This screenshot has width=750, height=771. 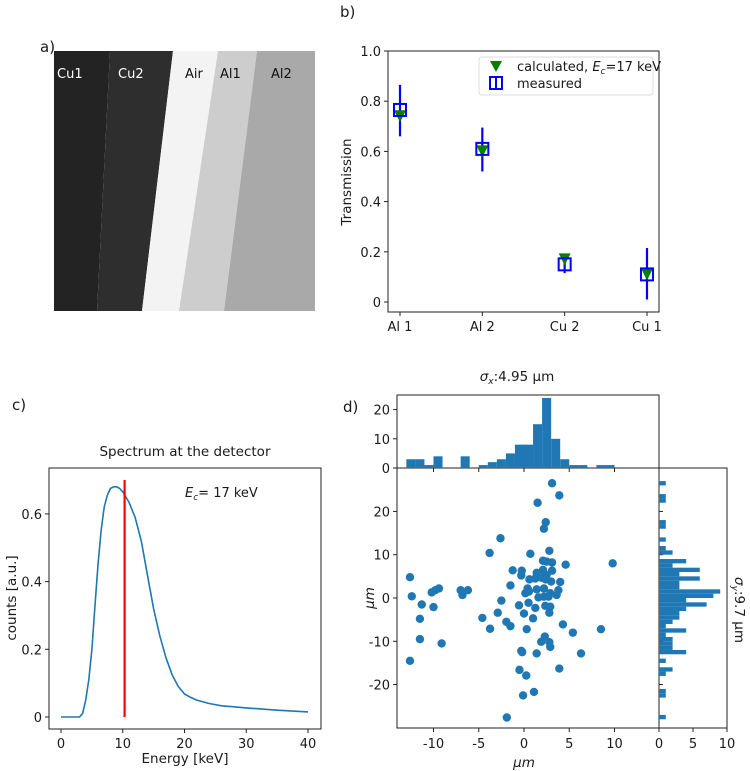 I want to click on c-xtick-label: 10, so click(x=122, y=744).